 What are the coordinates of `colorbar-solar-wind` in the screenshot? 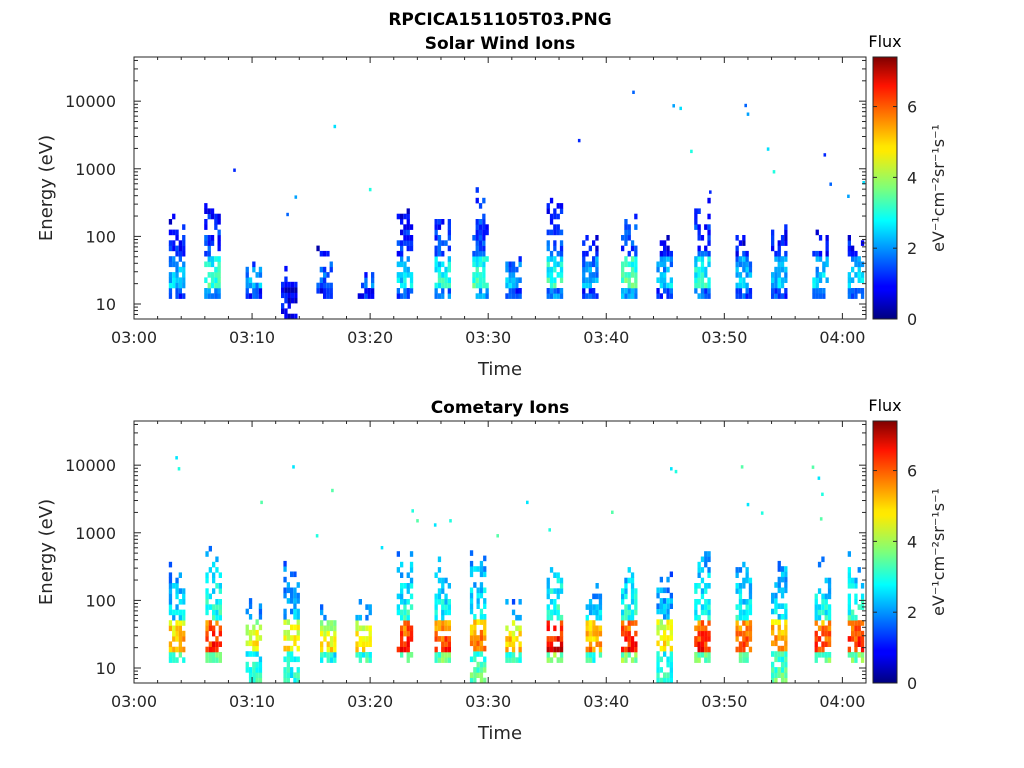 It's located at (885, 188).